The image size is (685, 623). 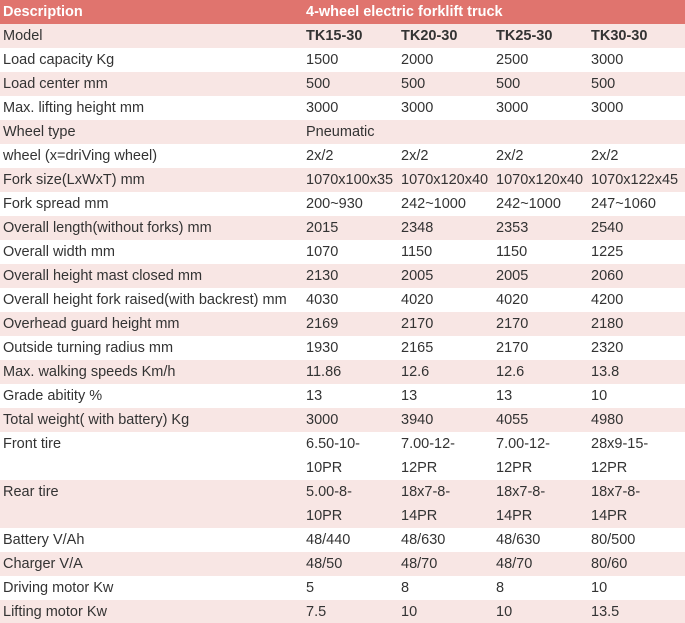 I want to click on cell-value: 48/70, so click(x=419, y=564).